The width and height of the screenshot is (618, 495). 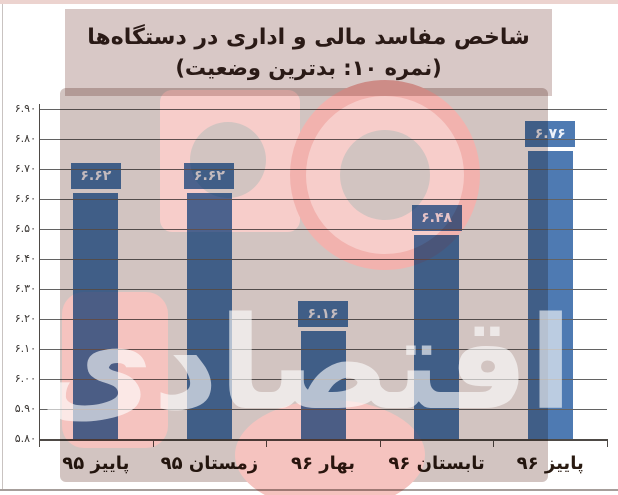 What do you see at coordinates (25, 258) in the screenshot?
I see `y-axis-tick-label-6: ۶.۴۰` at bounding box center [25, 258].